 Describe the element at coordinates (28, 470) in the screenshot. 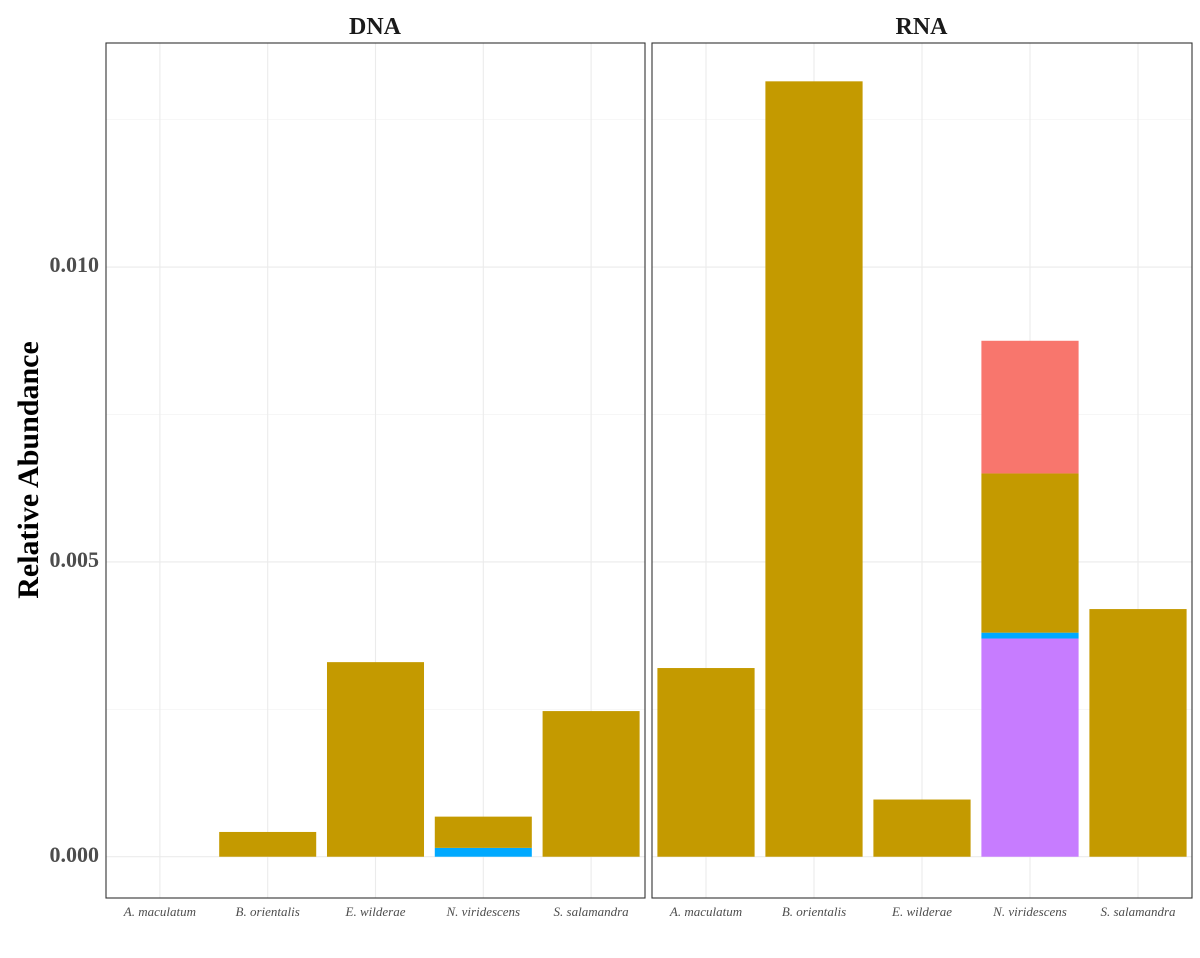

I see `y-axis-label: Relative Abundance` at that location.